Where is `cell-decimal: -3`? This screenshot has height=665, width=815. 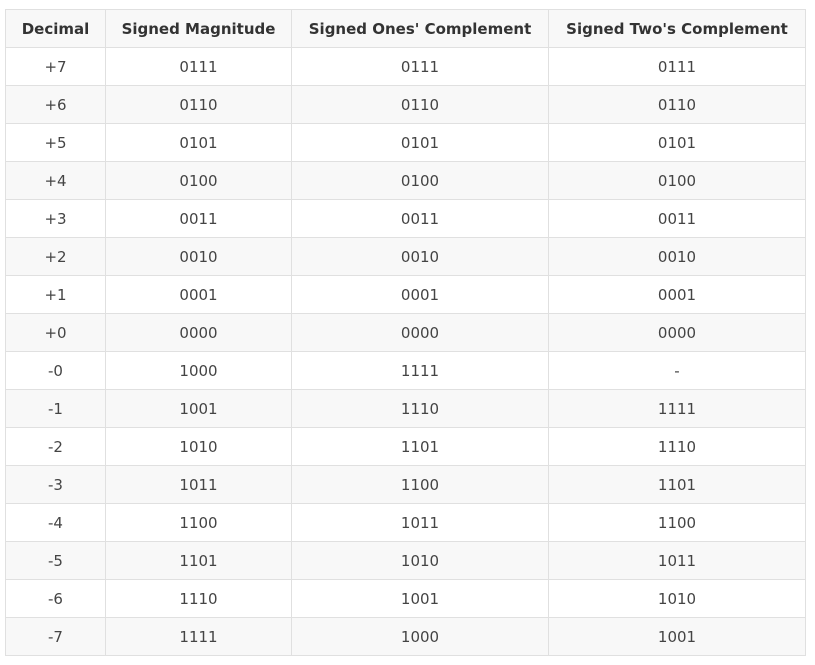 cell-decimal: -3 is located at coordinates (55, 484).